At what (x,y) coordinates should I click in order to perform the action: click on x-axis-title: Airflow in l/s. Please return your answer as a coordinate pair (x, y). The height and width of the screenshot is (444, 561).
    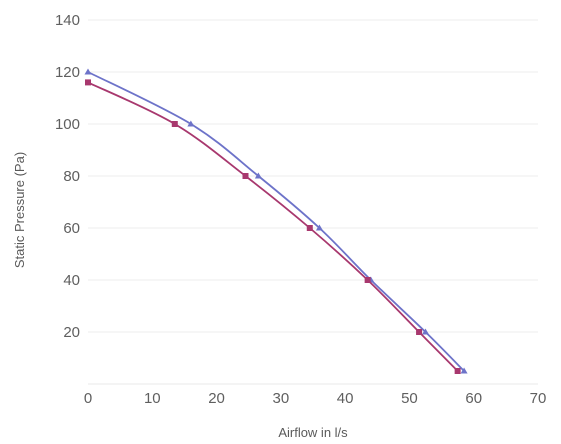
    Looking at the image, I should click on (313, 432).